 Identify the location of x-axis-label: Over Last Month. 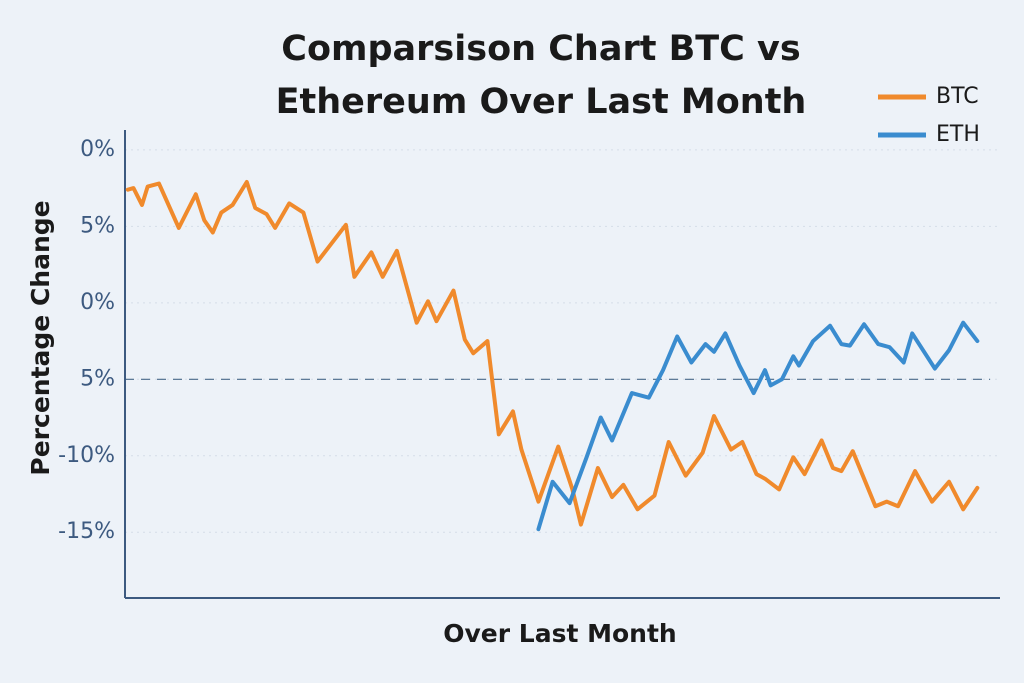
(559, 633).